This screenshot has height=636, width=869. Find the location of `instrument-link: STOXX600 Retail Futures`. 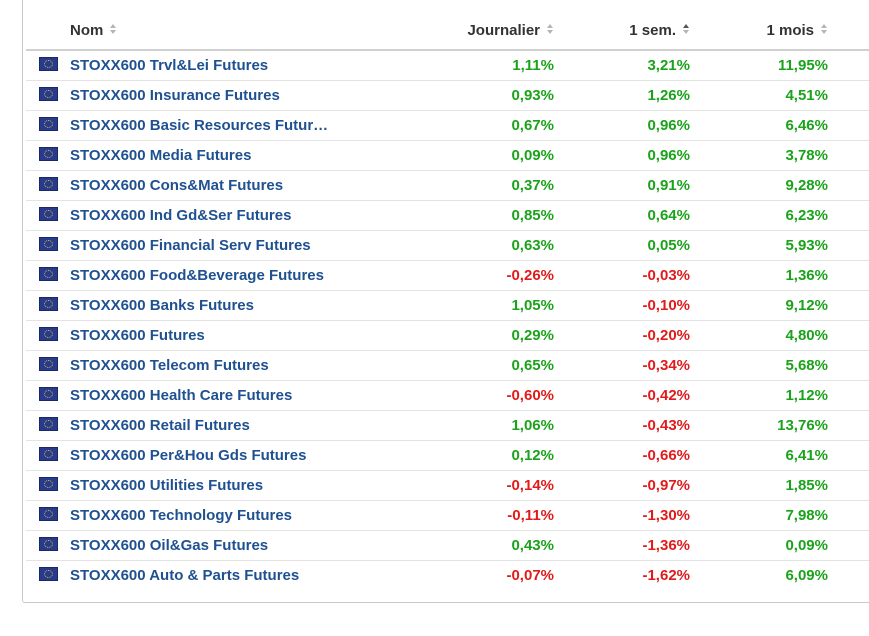

instrument-link: STOXX600 Retail Futures is located at coordinates (160, 425).